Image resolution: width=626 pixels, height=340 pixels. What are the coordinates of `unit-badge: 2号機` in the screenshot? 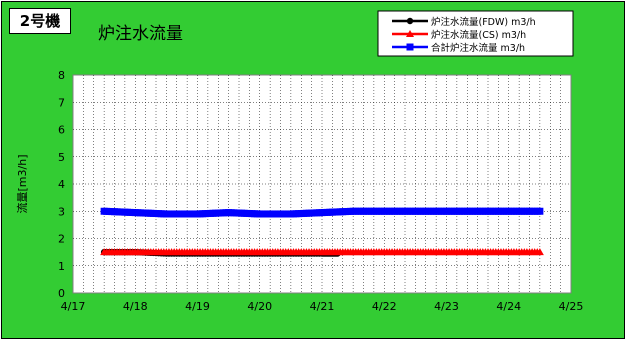 It's located at (40, 21).